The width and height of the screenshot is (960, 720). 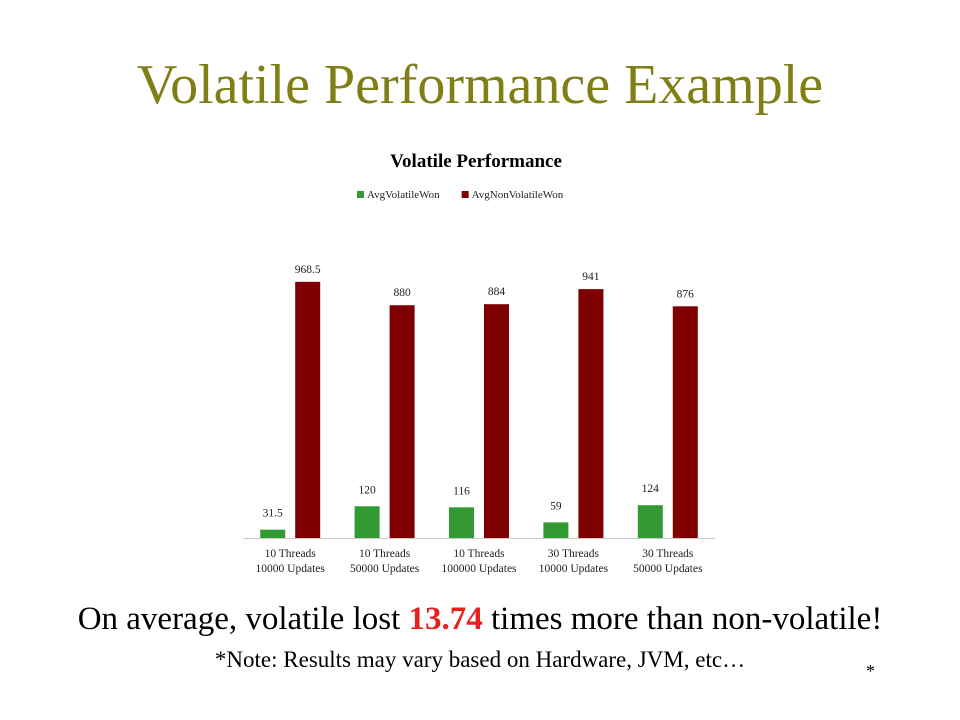 I want to click on summary-text-after: times more than non-volatile!, so click(x=683, y=619).